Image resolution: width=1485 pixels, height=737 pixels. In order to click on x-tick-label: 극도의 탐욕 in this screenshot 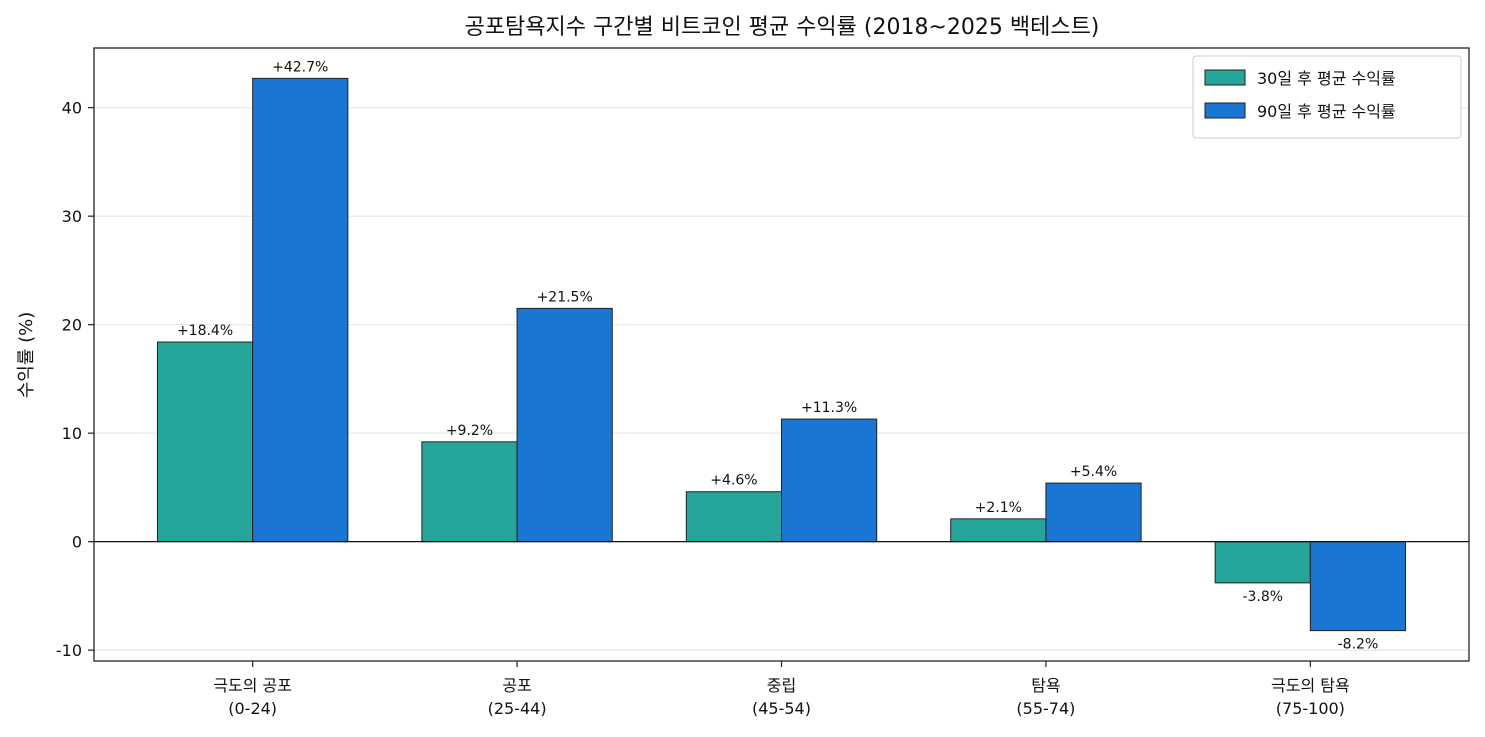, I will do `click(1310, 685)`.